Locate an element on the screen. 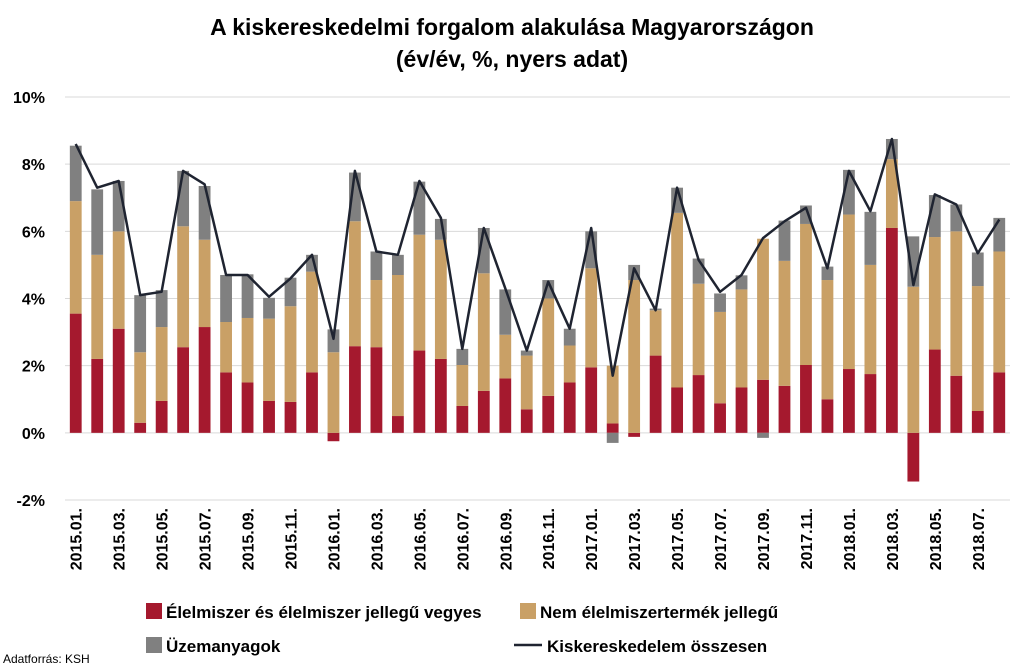 This screenshot has height=669, width=1024. legend-label: Kiskereskedelem összesen is located at coordinates (657, 646).